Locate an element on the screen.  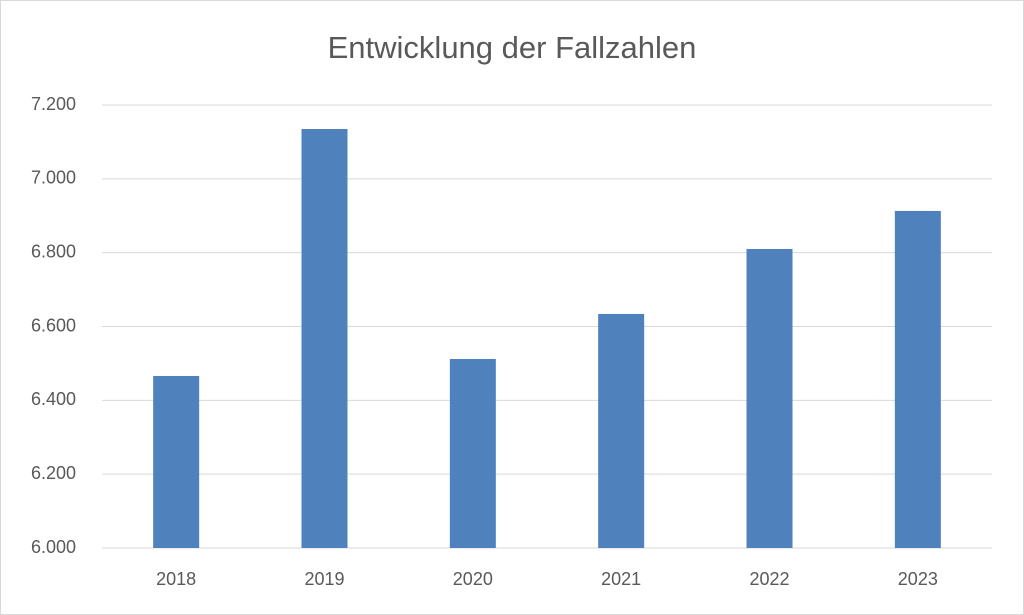
x-tick-label: 2019 is located at coordinates (324, 579).